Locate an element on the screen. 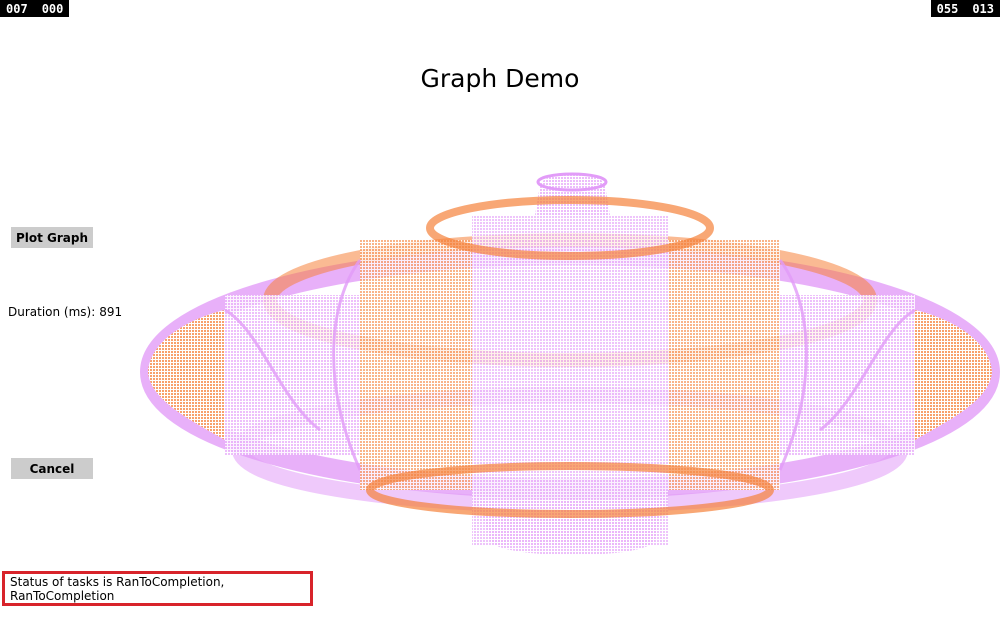 This screenshot has height=625, width=1000. top-right-counter: 055 013 is located at coordinates (965, 8).